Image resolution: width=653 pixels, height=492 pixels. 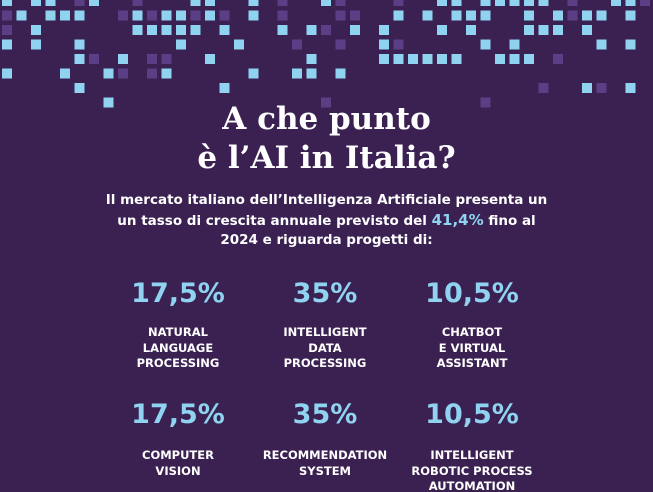 I want to click on stat-label: E VIRTUAL, so click(x=472, y=347).